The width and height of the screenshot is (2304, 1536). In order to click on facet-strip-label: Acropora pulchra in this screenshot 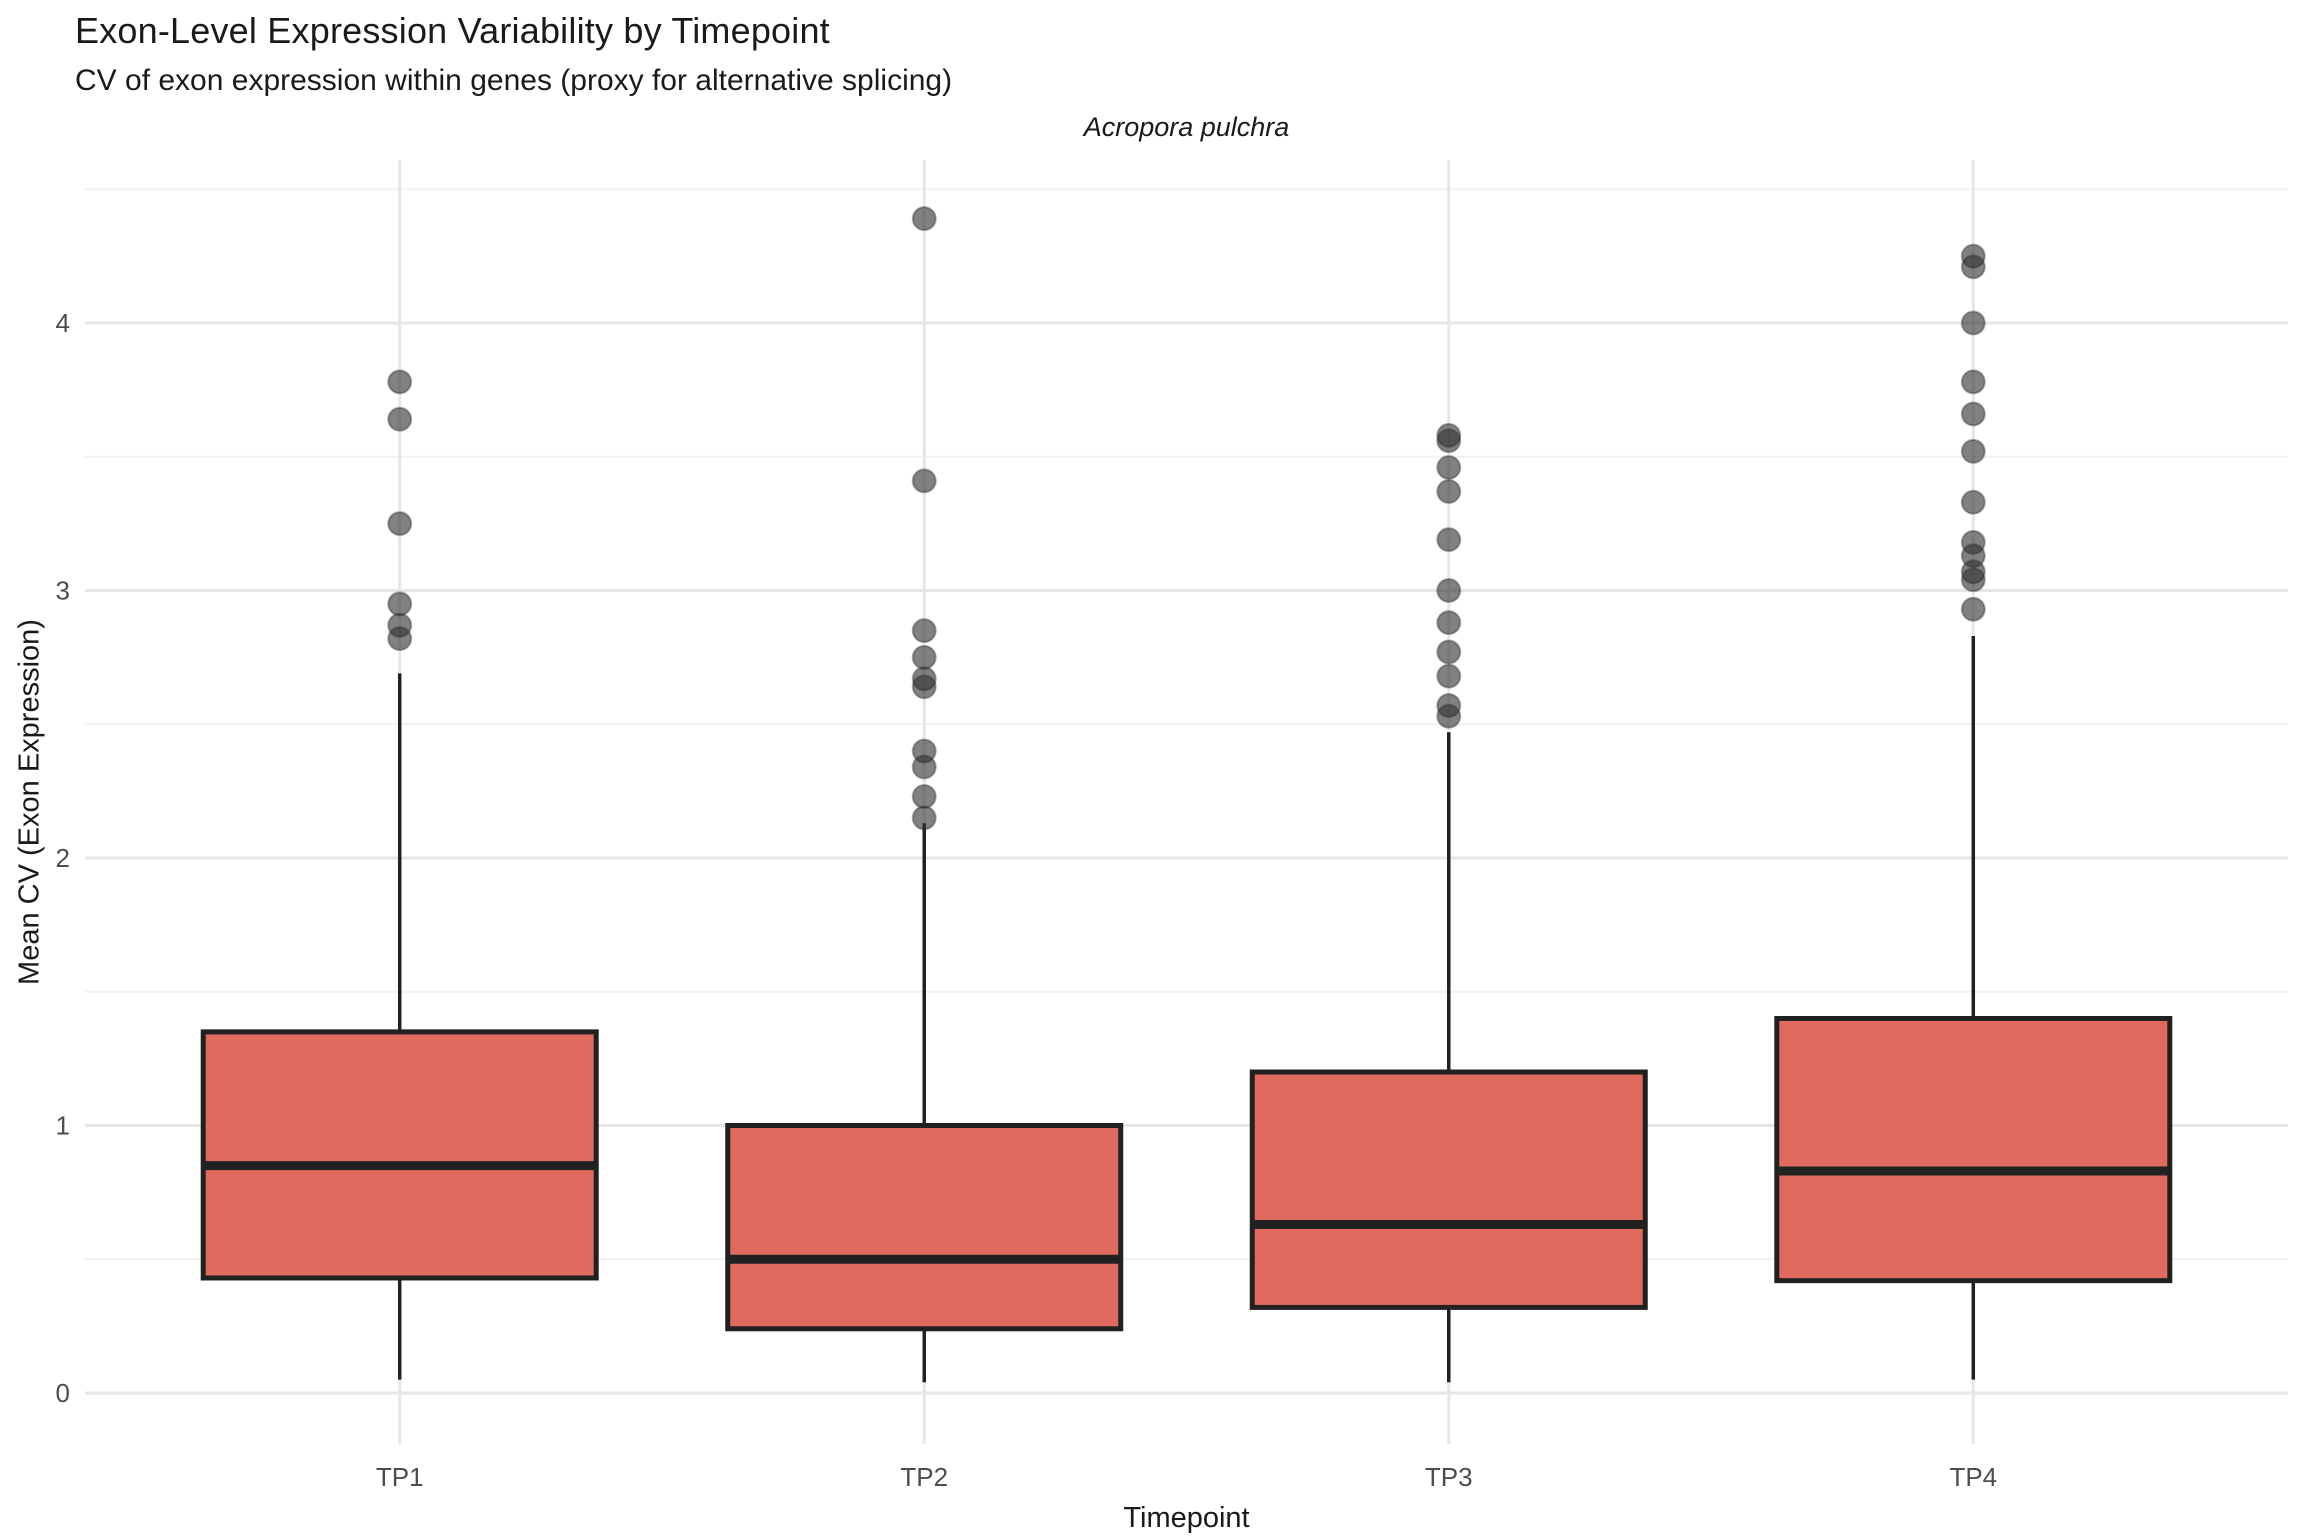, I will do `click(1186, 127)`.